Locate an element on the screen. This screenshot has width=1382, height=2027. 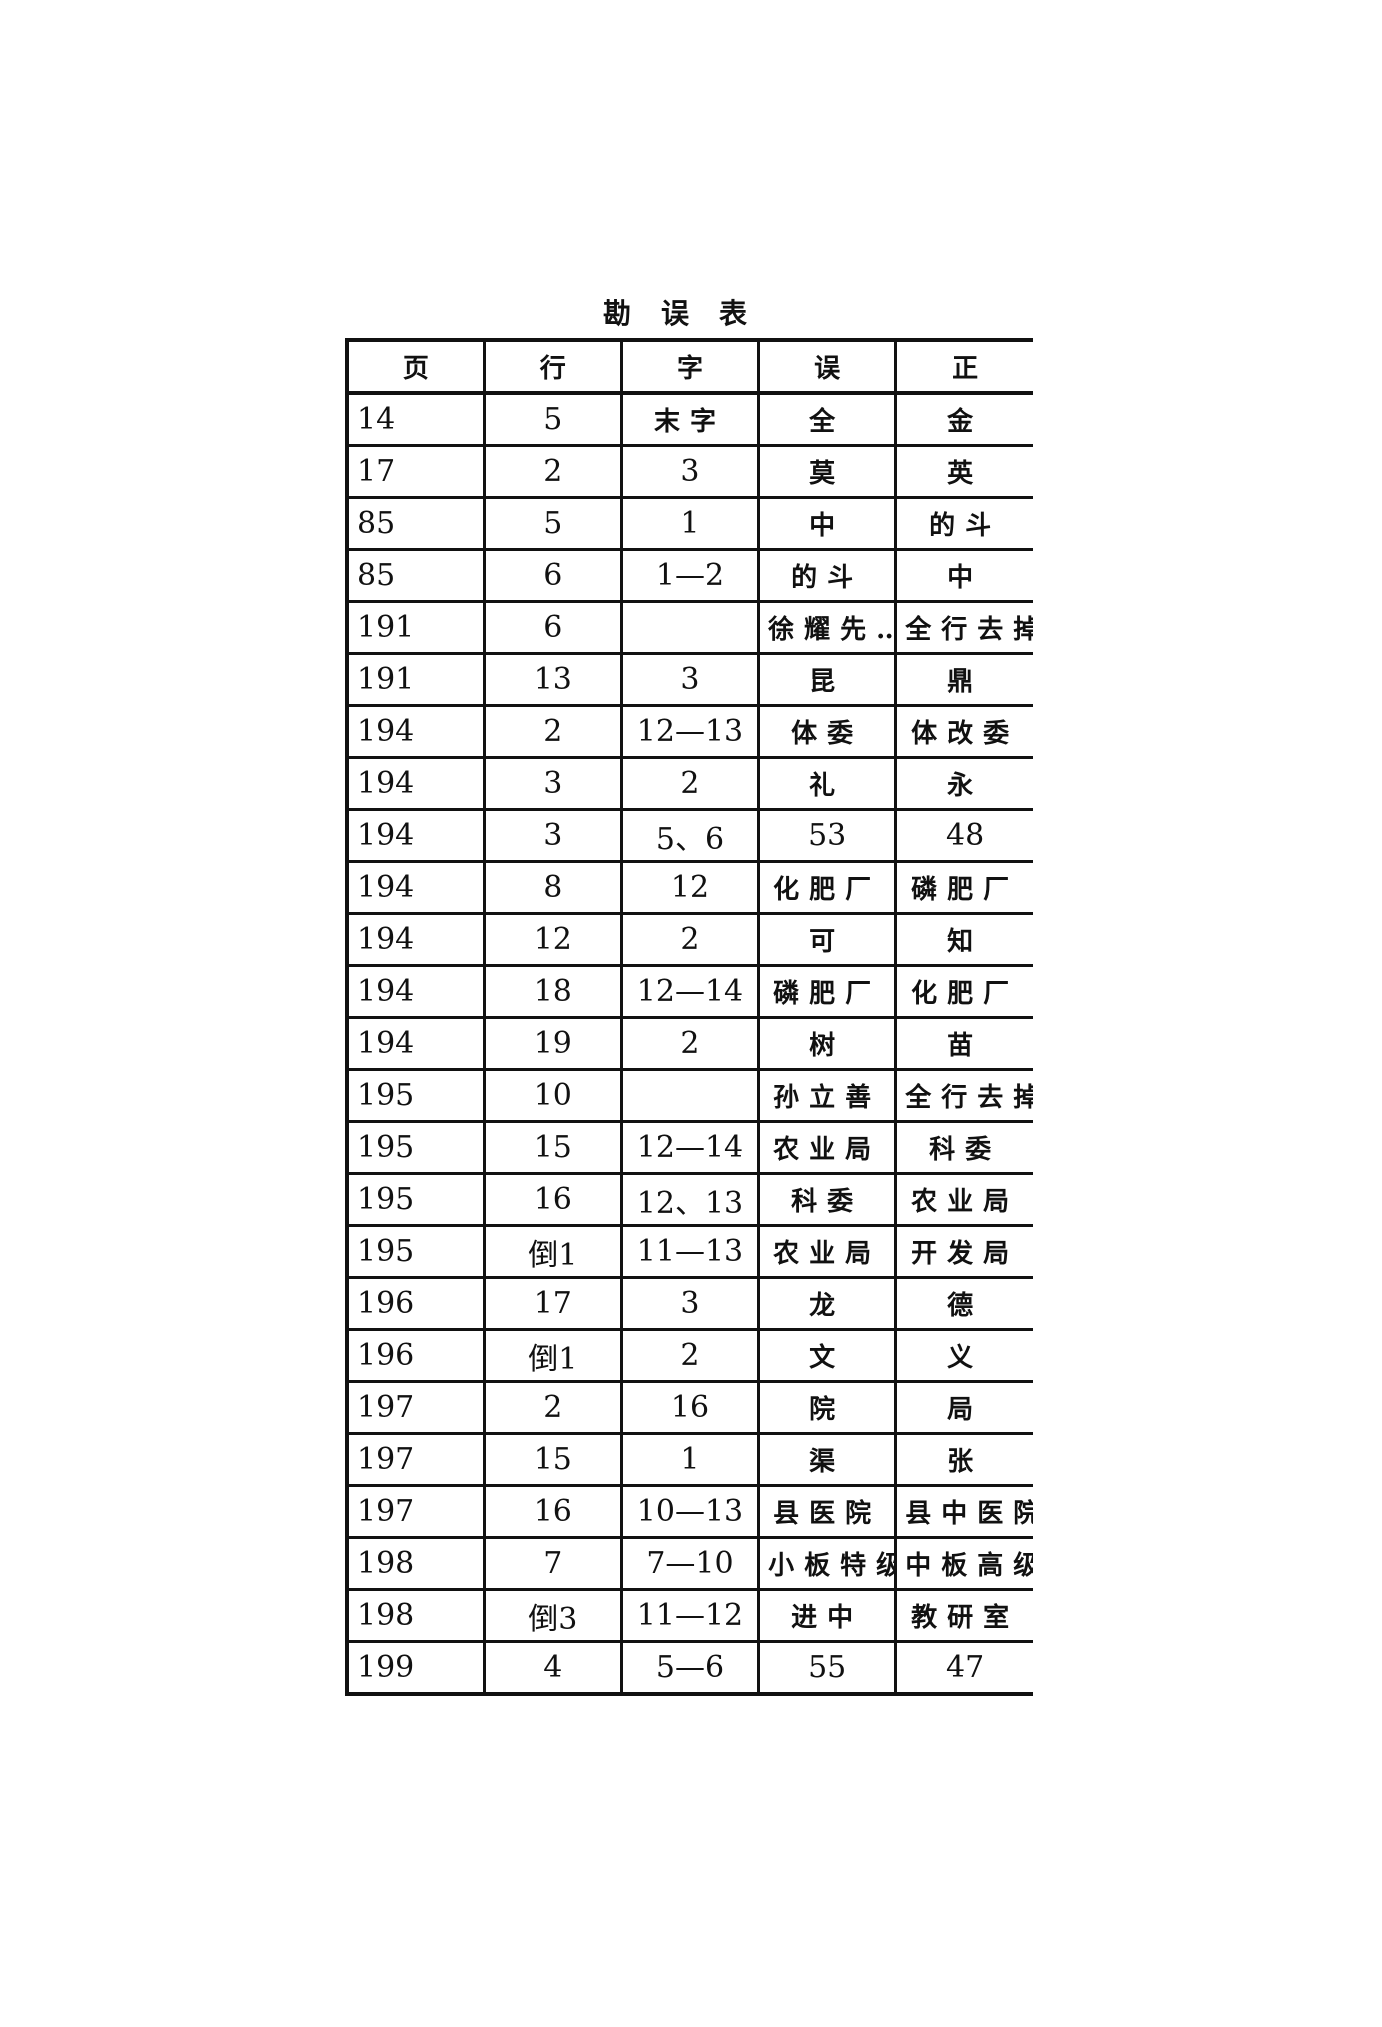
cell-char: 16 is located at coordinates (690, 1407).